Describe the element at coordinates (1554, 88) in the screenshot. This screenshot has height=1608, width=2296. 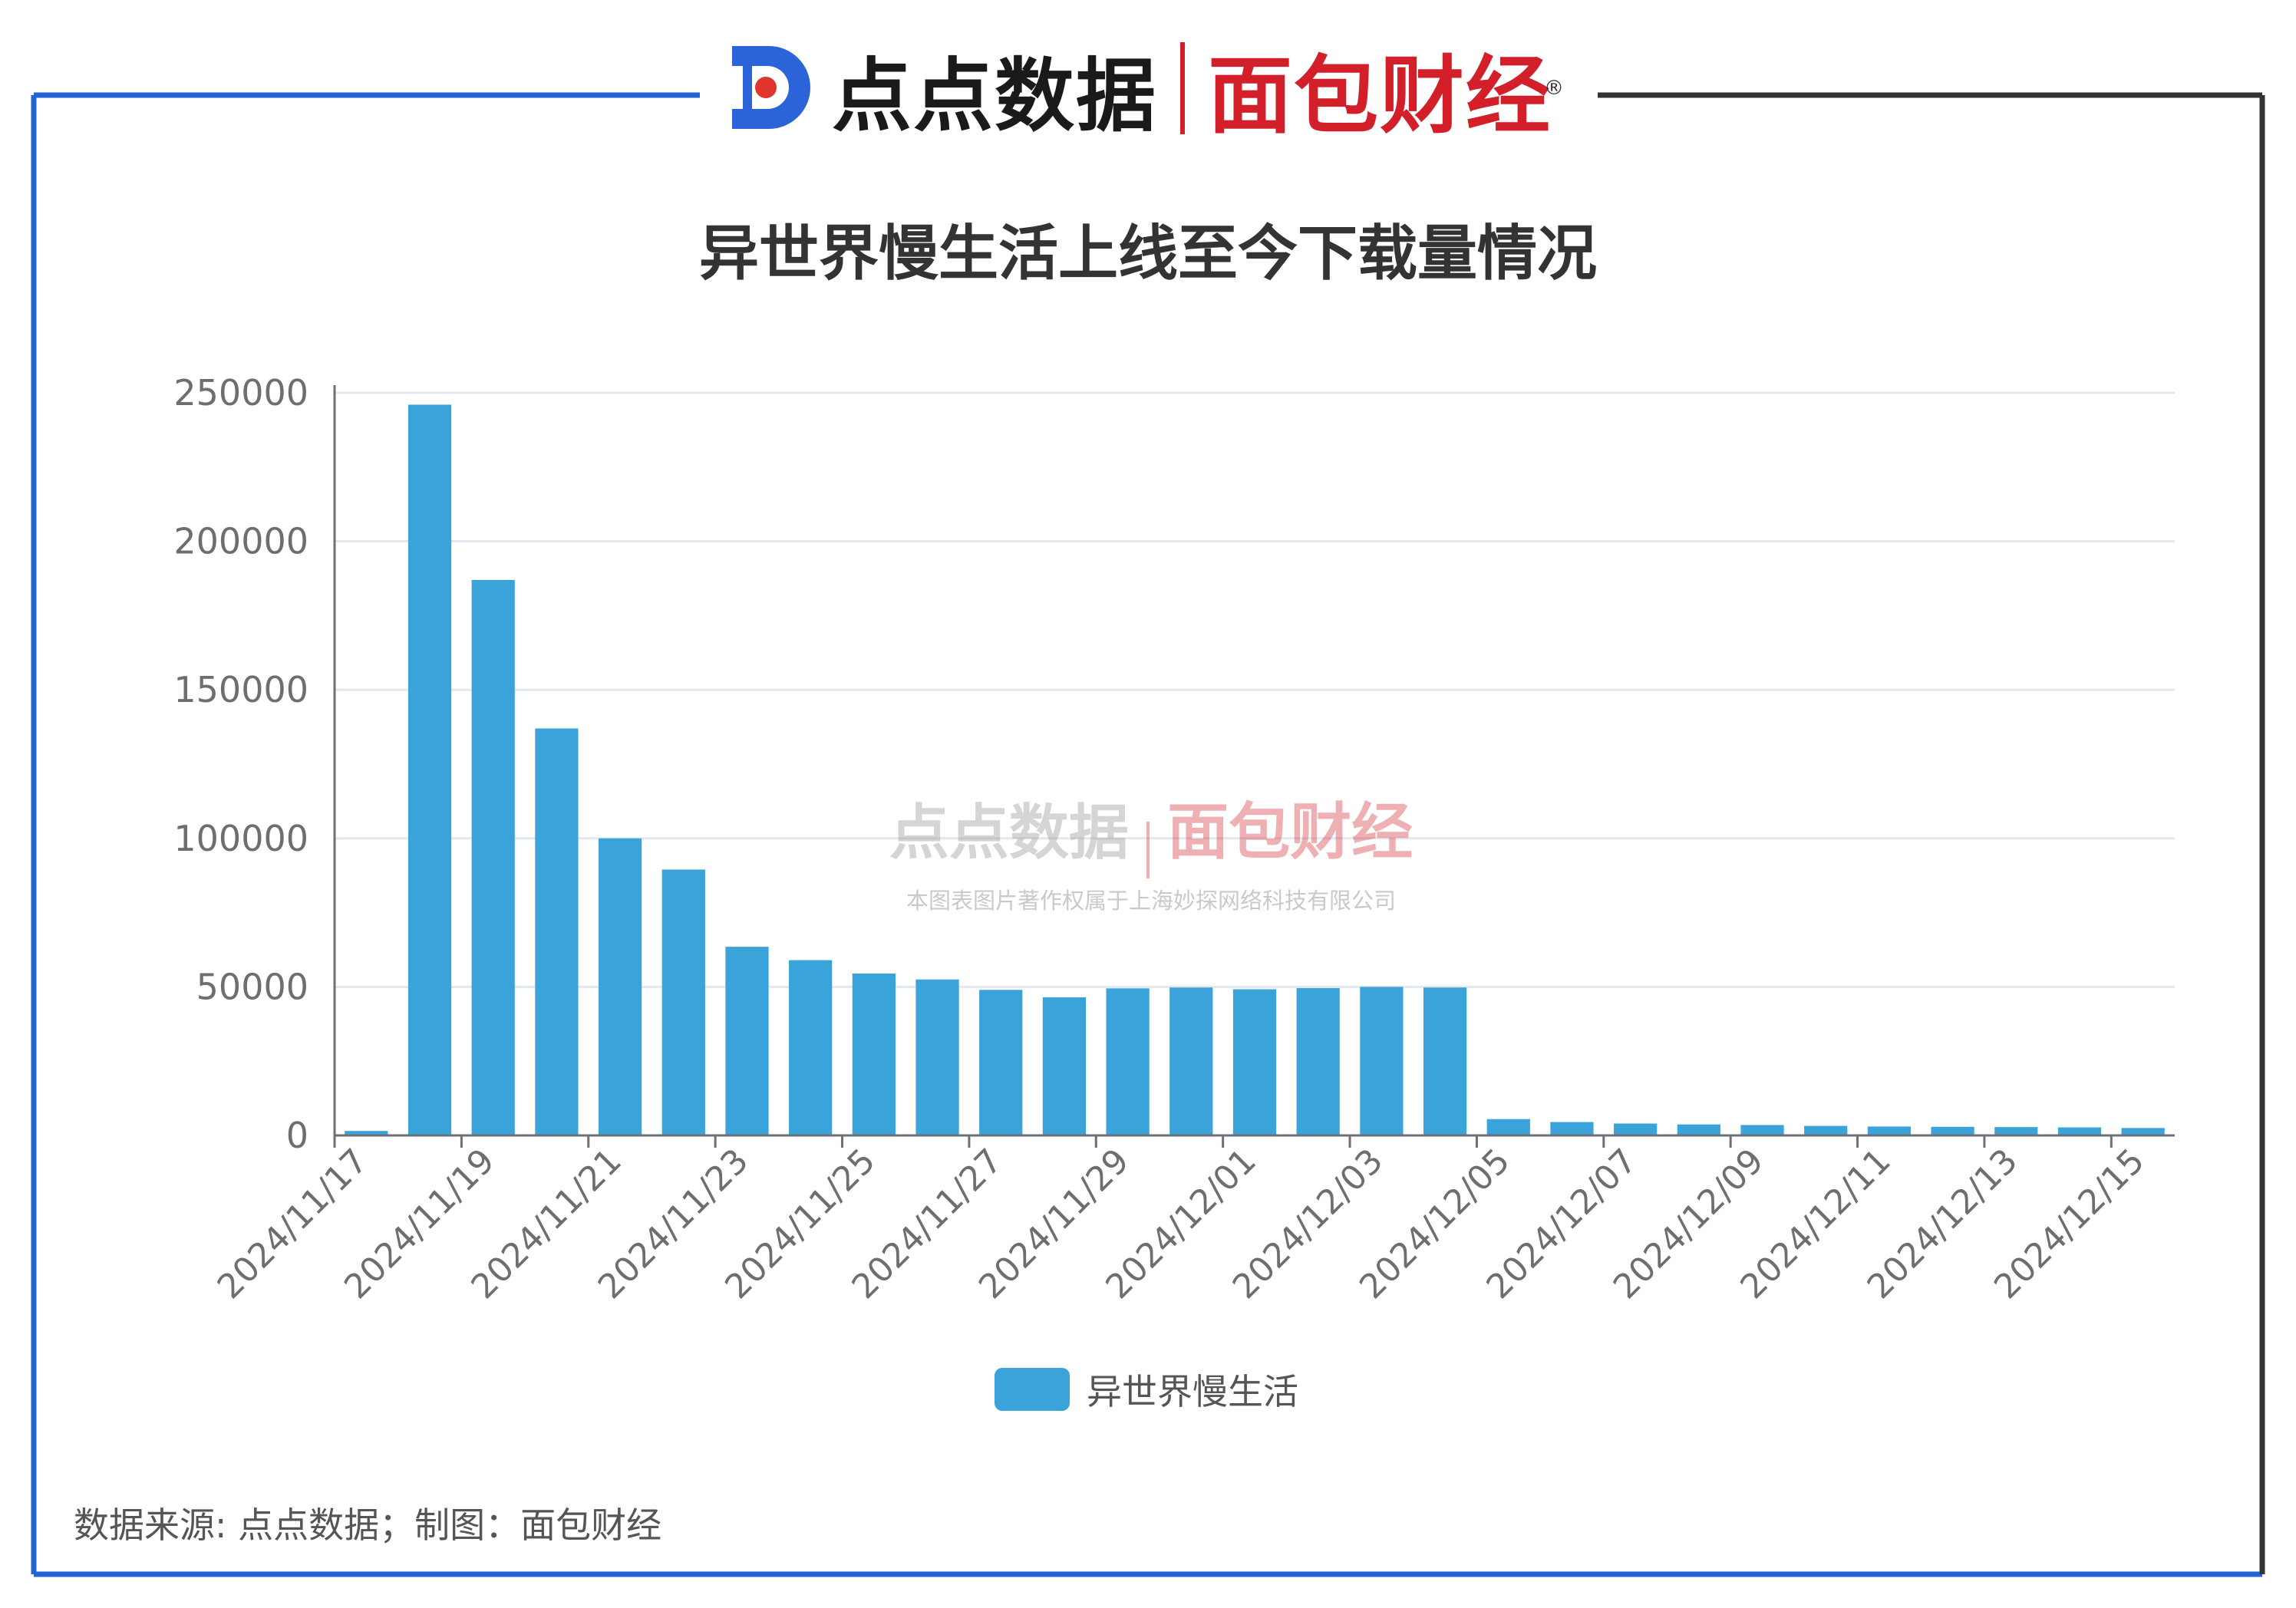
I see `registered-mark: ®` at that location.